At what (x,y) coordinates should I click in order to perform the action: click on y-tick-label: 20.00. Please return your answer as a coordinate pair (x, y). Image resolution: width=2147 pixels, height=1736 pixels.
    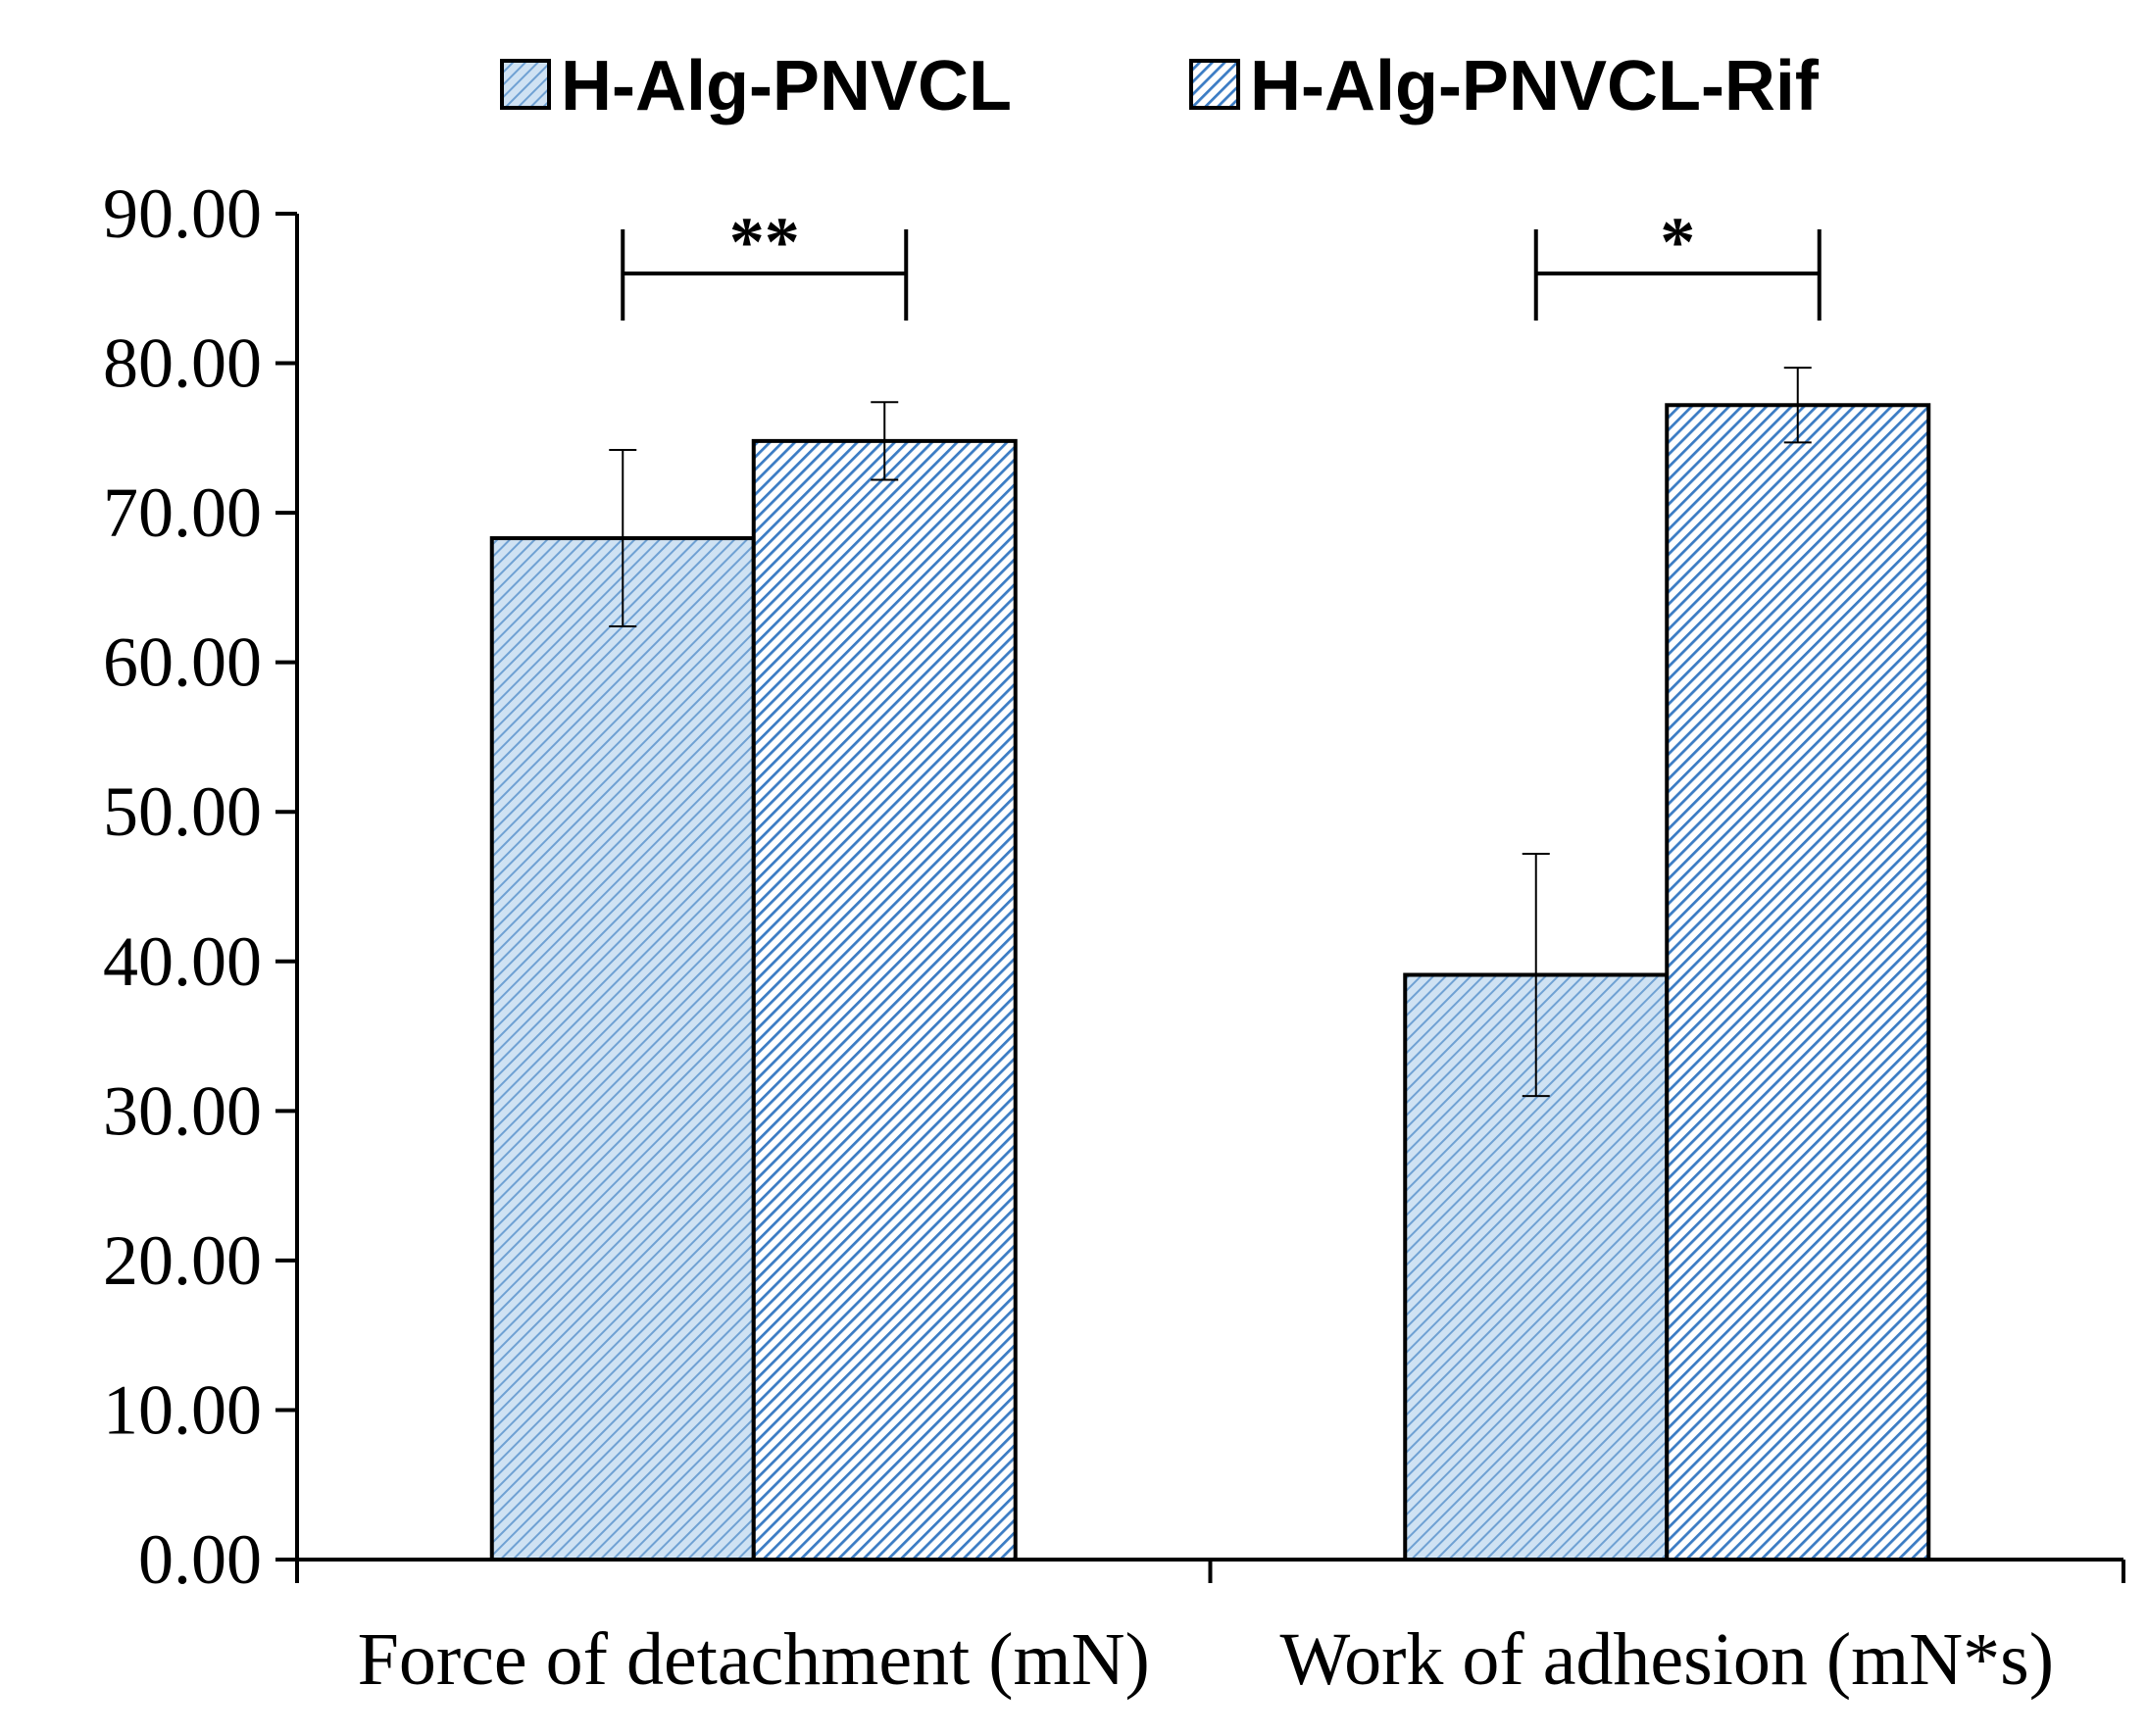
    Looking at the image, I should click on (183, 1260).